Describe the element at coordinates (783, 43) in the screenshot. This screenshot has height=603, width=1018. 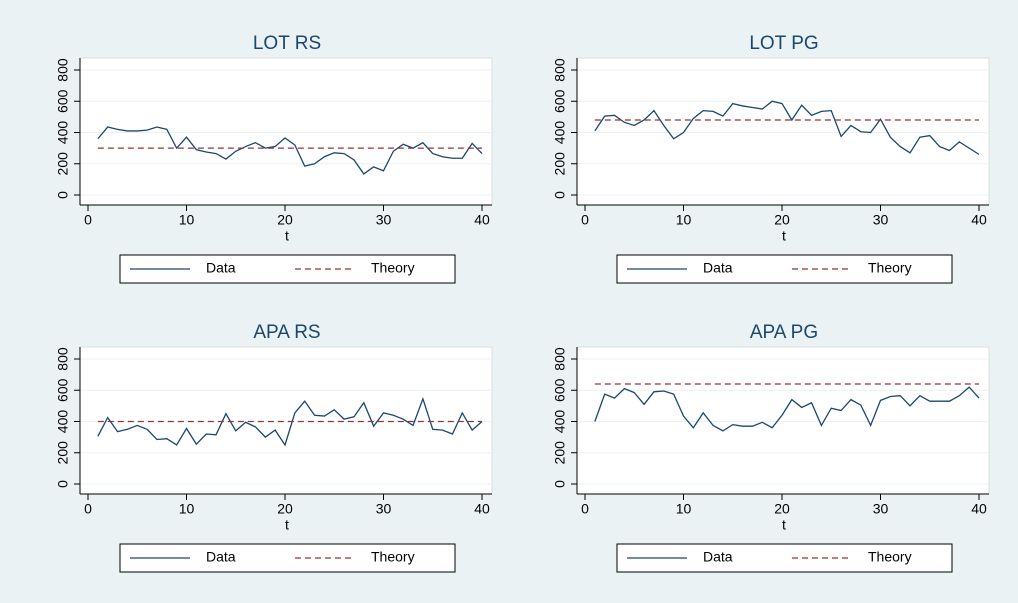
I see `chart-title: LOT PG` at that location.